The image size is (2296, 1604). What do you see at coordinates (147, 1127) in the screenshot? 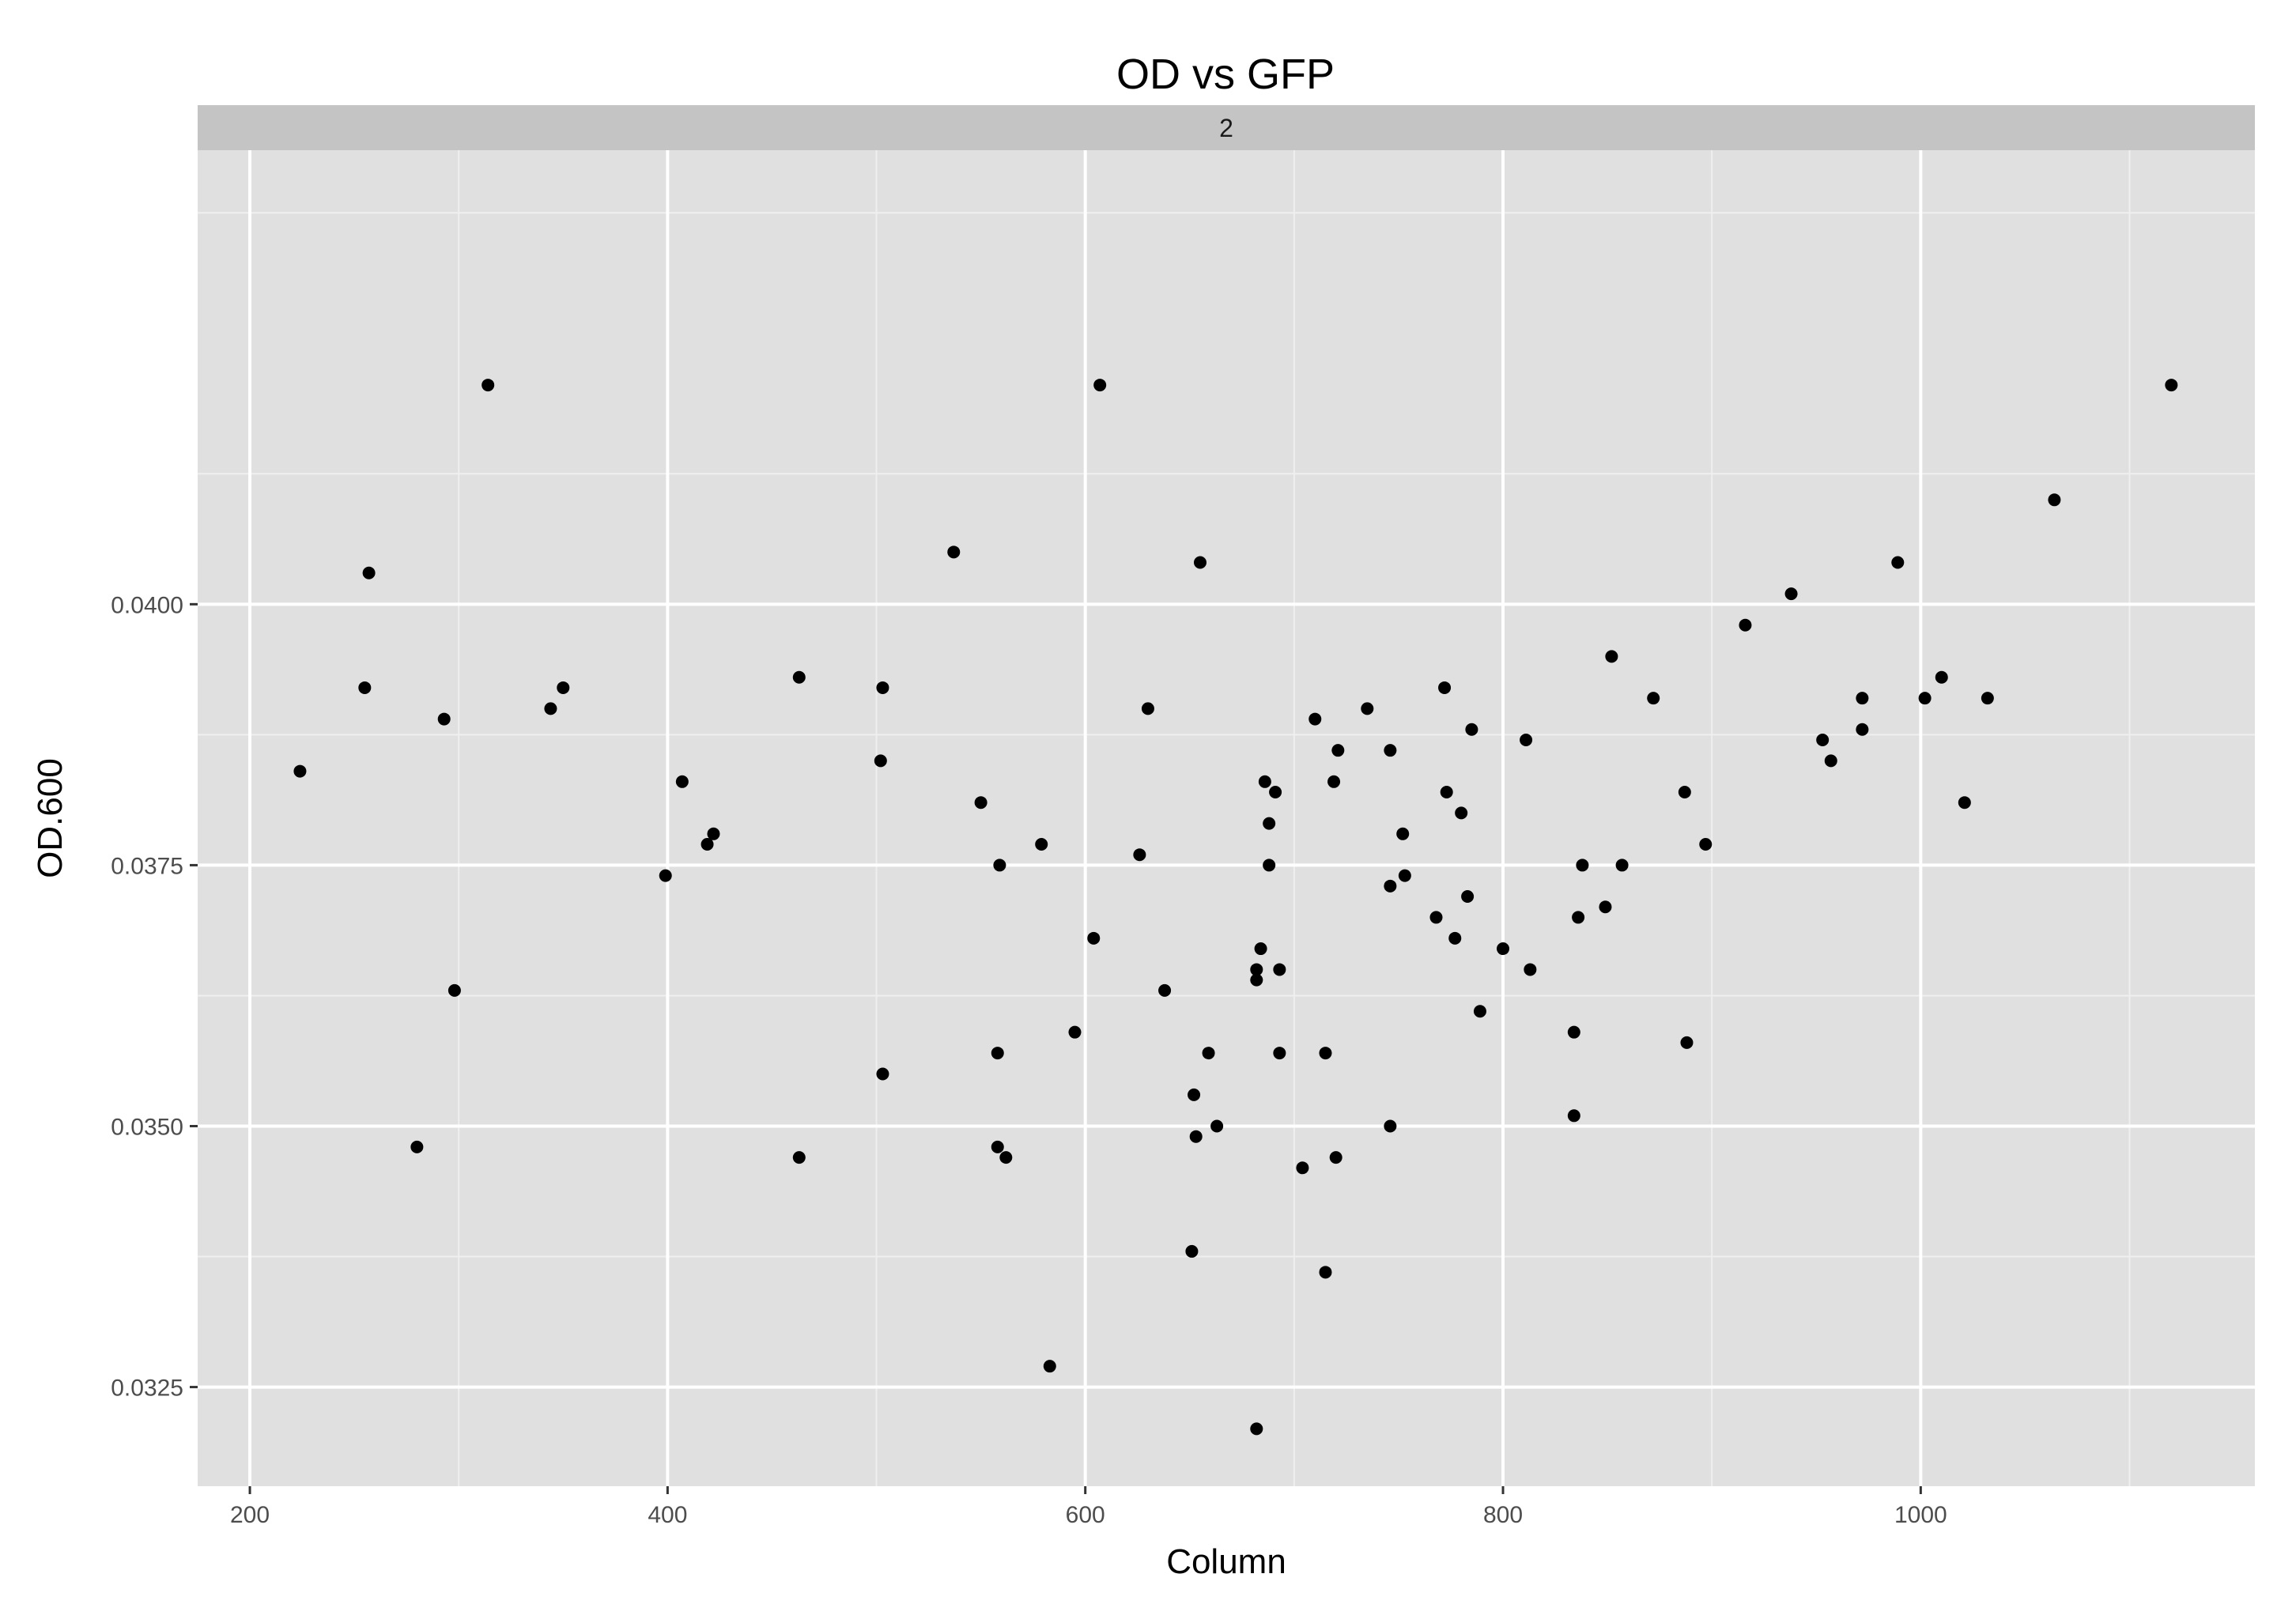
I see `y-tick-label: 0.0350` at bounding box center [147, 1127].